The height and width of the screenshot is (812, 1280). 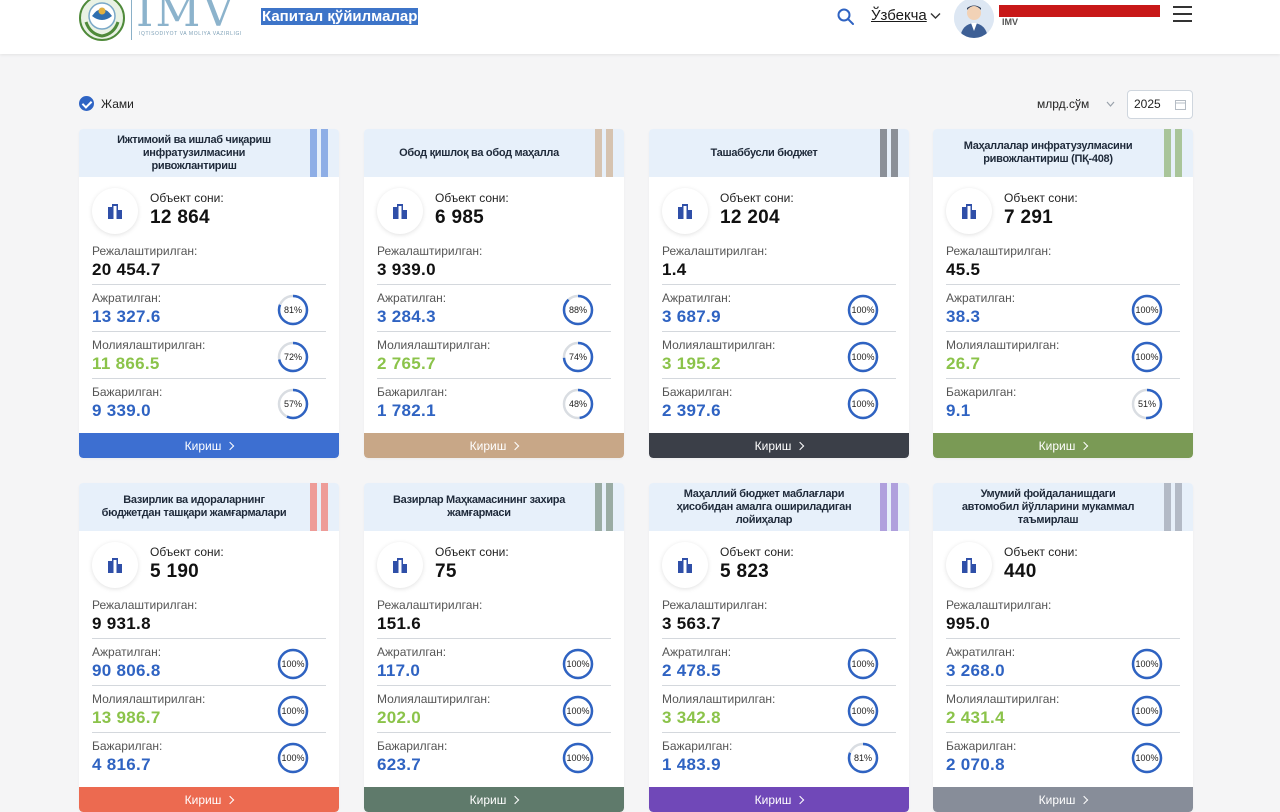 What do you see at coordinates (494, 615) in the screenshot?
I see `metric-row-planned: Режалаштирилган: 151.6` at bounding box center [494, 615].